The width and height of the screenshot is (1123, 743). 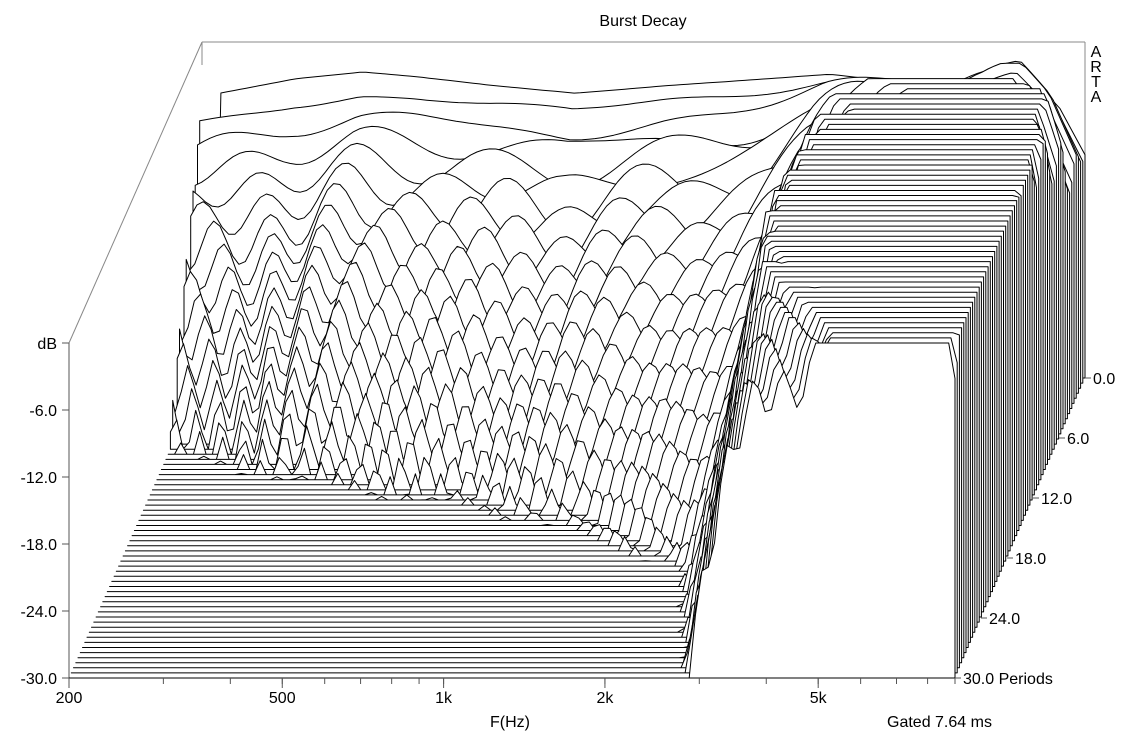 I want to click on footer-note: Gated 7.64 ms, so click(x=939, y=722).